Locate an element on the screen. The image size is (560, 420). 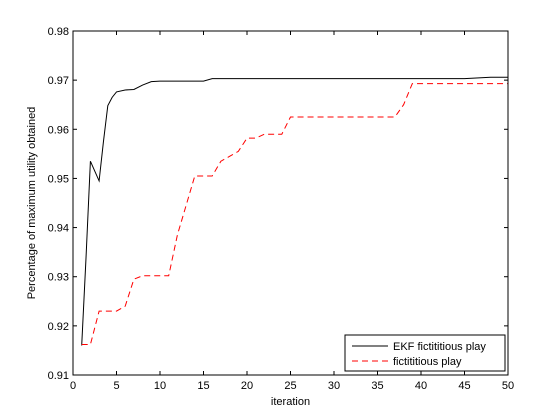
x-tick-label: 45 is located at coordinates (464, 386).